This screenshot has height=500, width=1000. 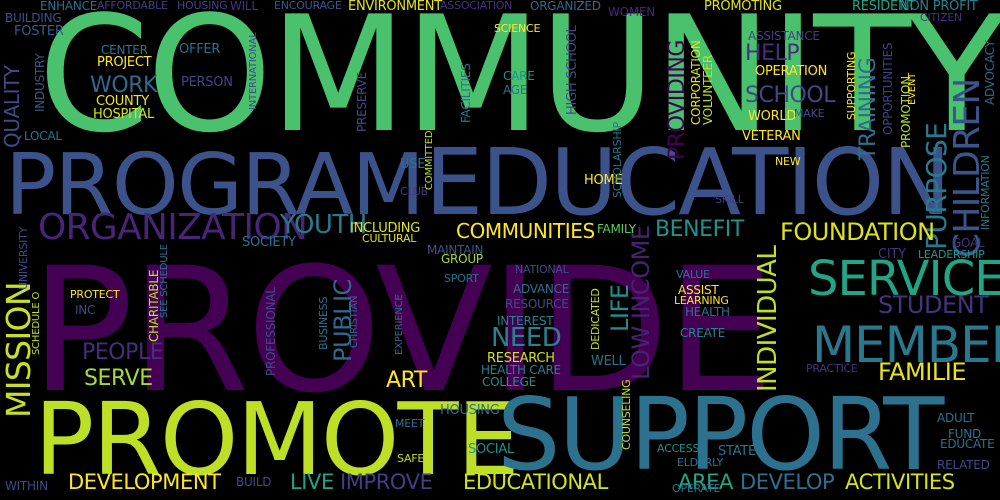 What do you see at coordinates (461, 278) in the screenshot?
I see `word: SPORT` at bounding box center [461, 278].